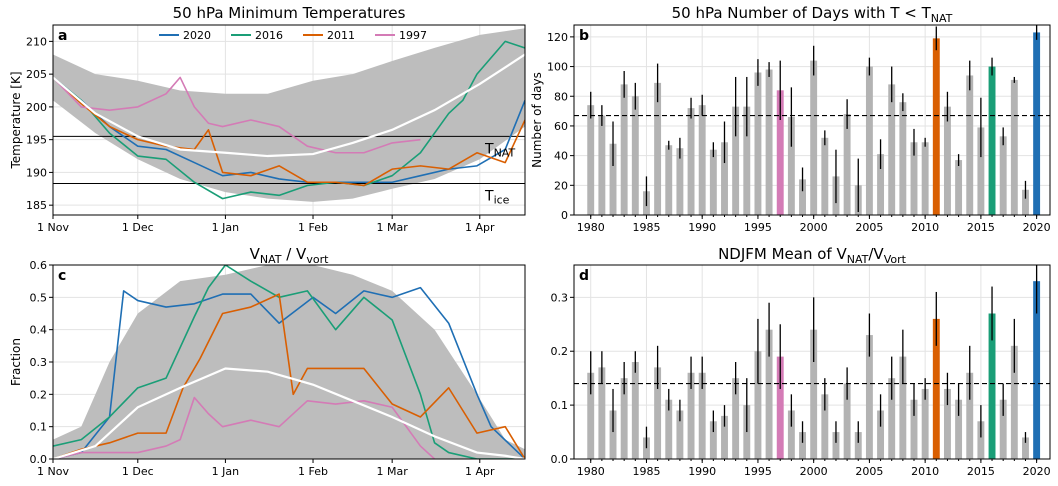  What do you see at coordinates (758, 143) in the screenshot?
I see `bar-1995` at bounding box center [758, 143].